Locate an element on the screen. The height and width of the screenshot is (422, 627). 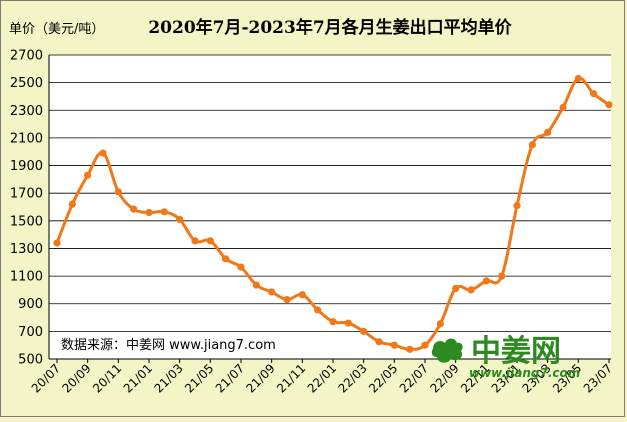
x-tick-label: 22/07 is located at coordinates (414, 378).